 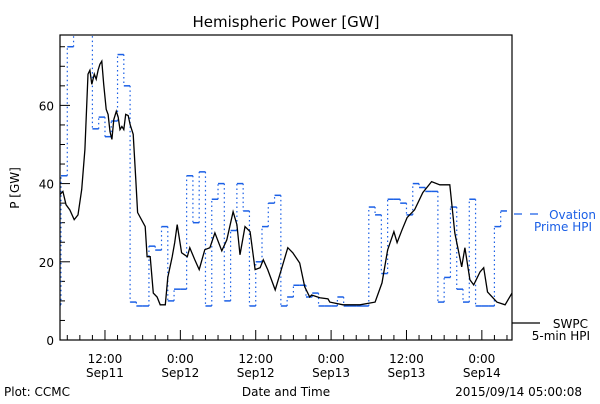 I want to click on legend-swpc-label-1: SWPC, so click(x=570, y=324).